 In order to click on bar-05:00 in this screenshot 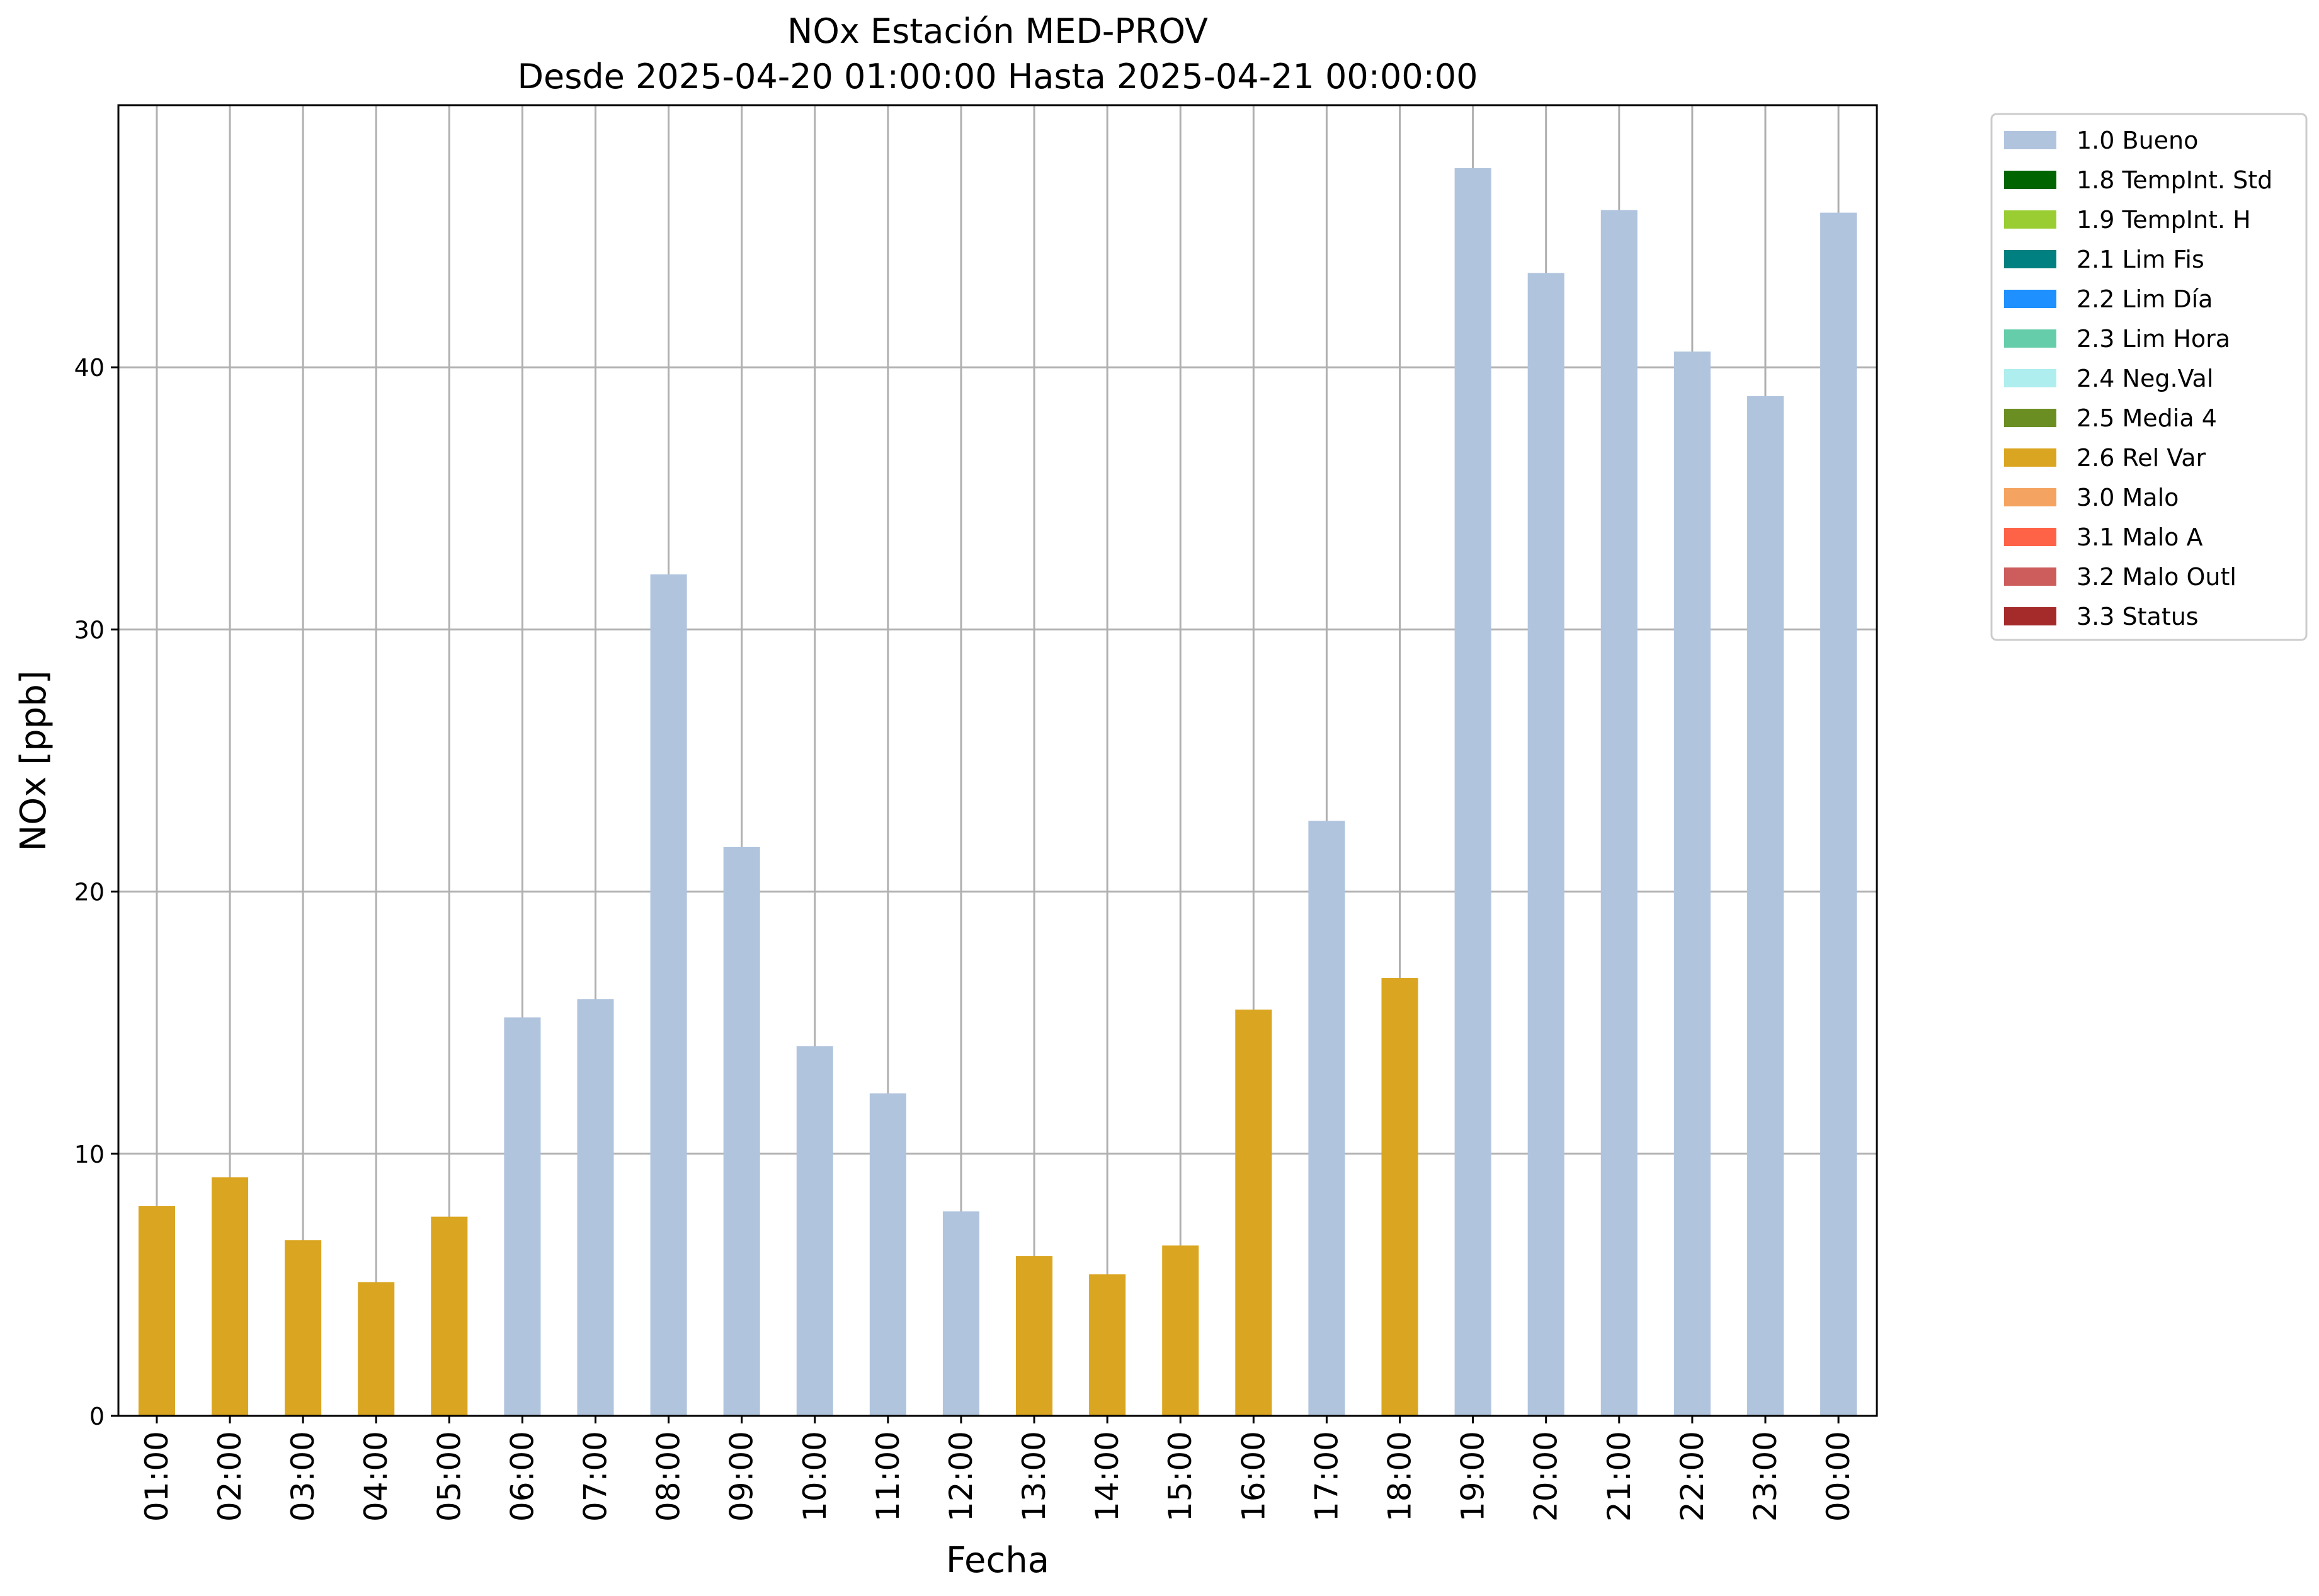, I will do `click(449, 1316)`.